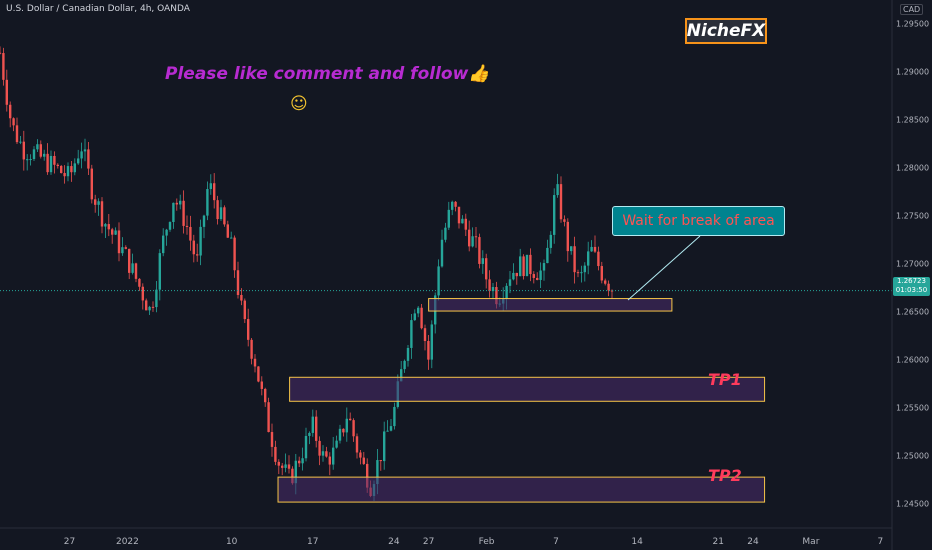 This screenshot has width=932, height=550. I want to click on y-tick-label: 1.27000, so click(913, 264).